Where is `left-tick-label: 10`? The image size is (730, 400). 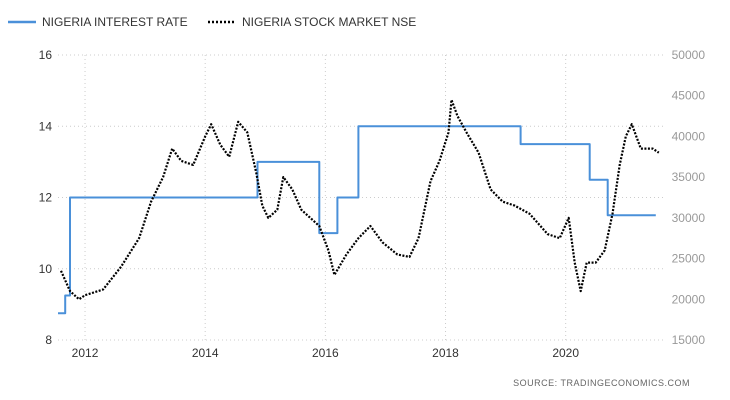 left-tick-label: 10 is located at coordinates (46, 269).